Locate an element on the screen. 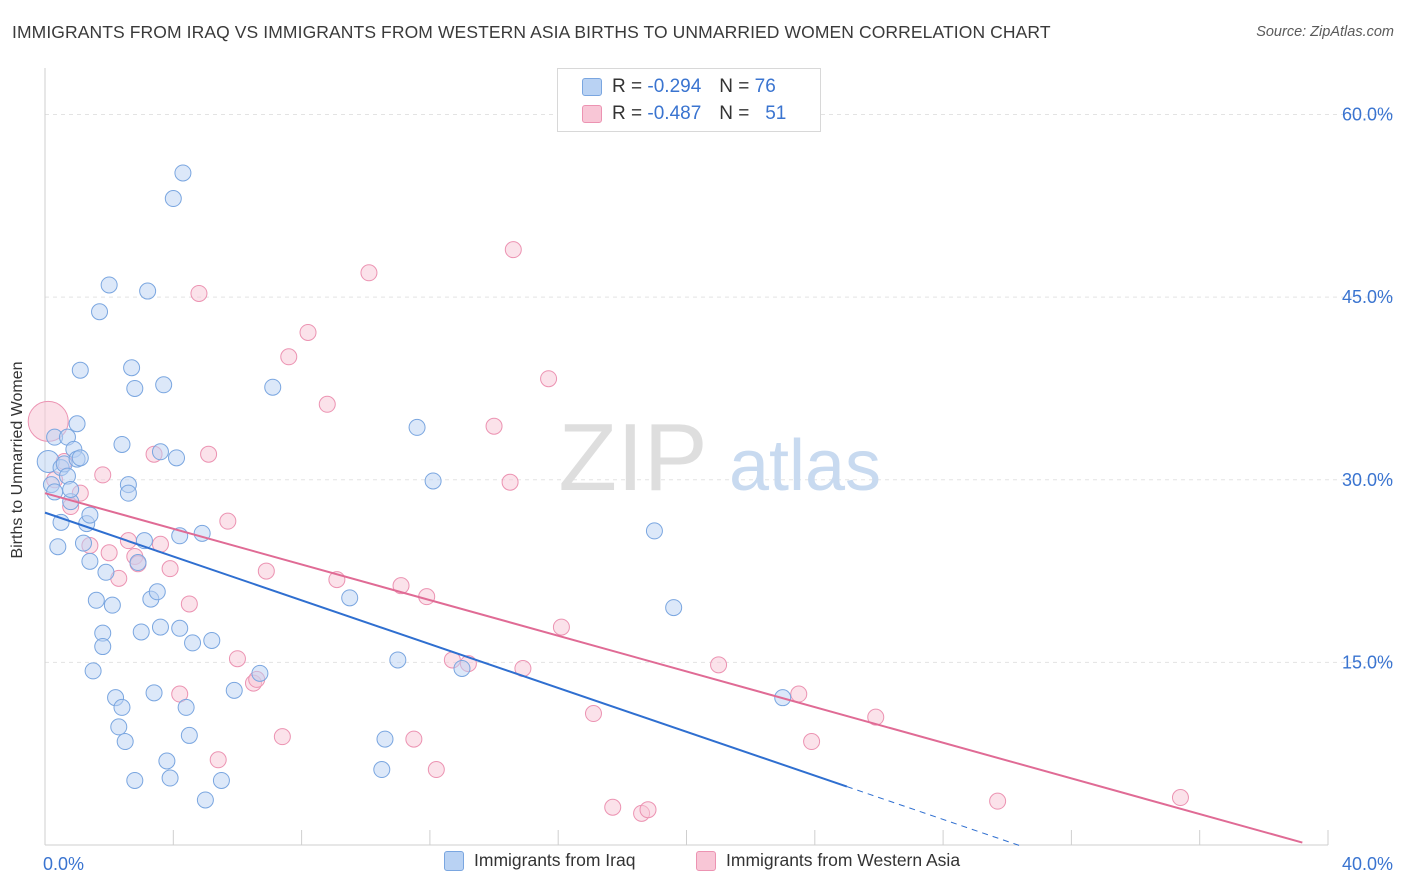 The width and height of the screenshot is (1406, 892). bottom-legend-swatch-iraq is located at coordinates (454, 860).